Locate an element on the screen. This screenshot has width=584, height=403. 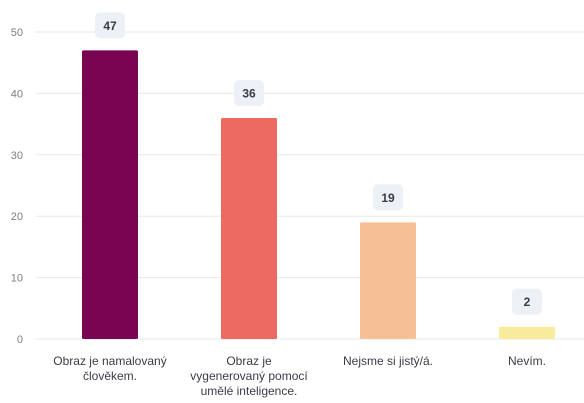
y-tick-label: 50 is located at coordinates (17, 33).